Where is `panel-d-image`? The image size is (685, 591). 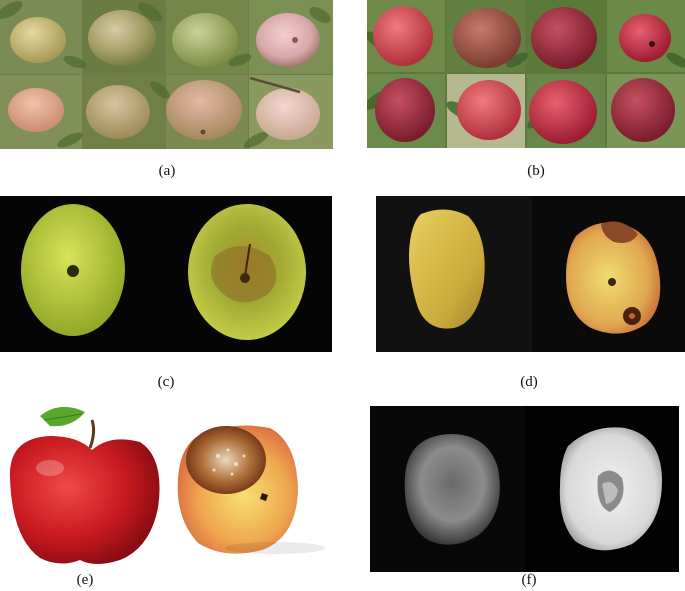
panel-d-image is located at coordinates (530, 274).